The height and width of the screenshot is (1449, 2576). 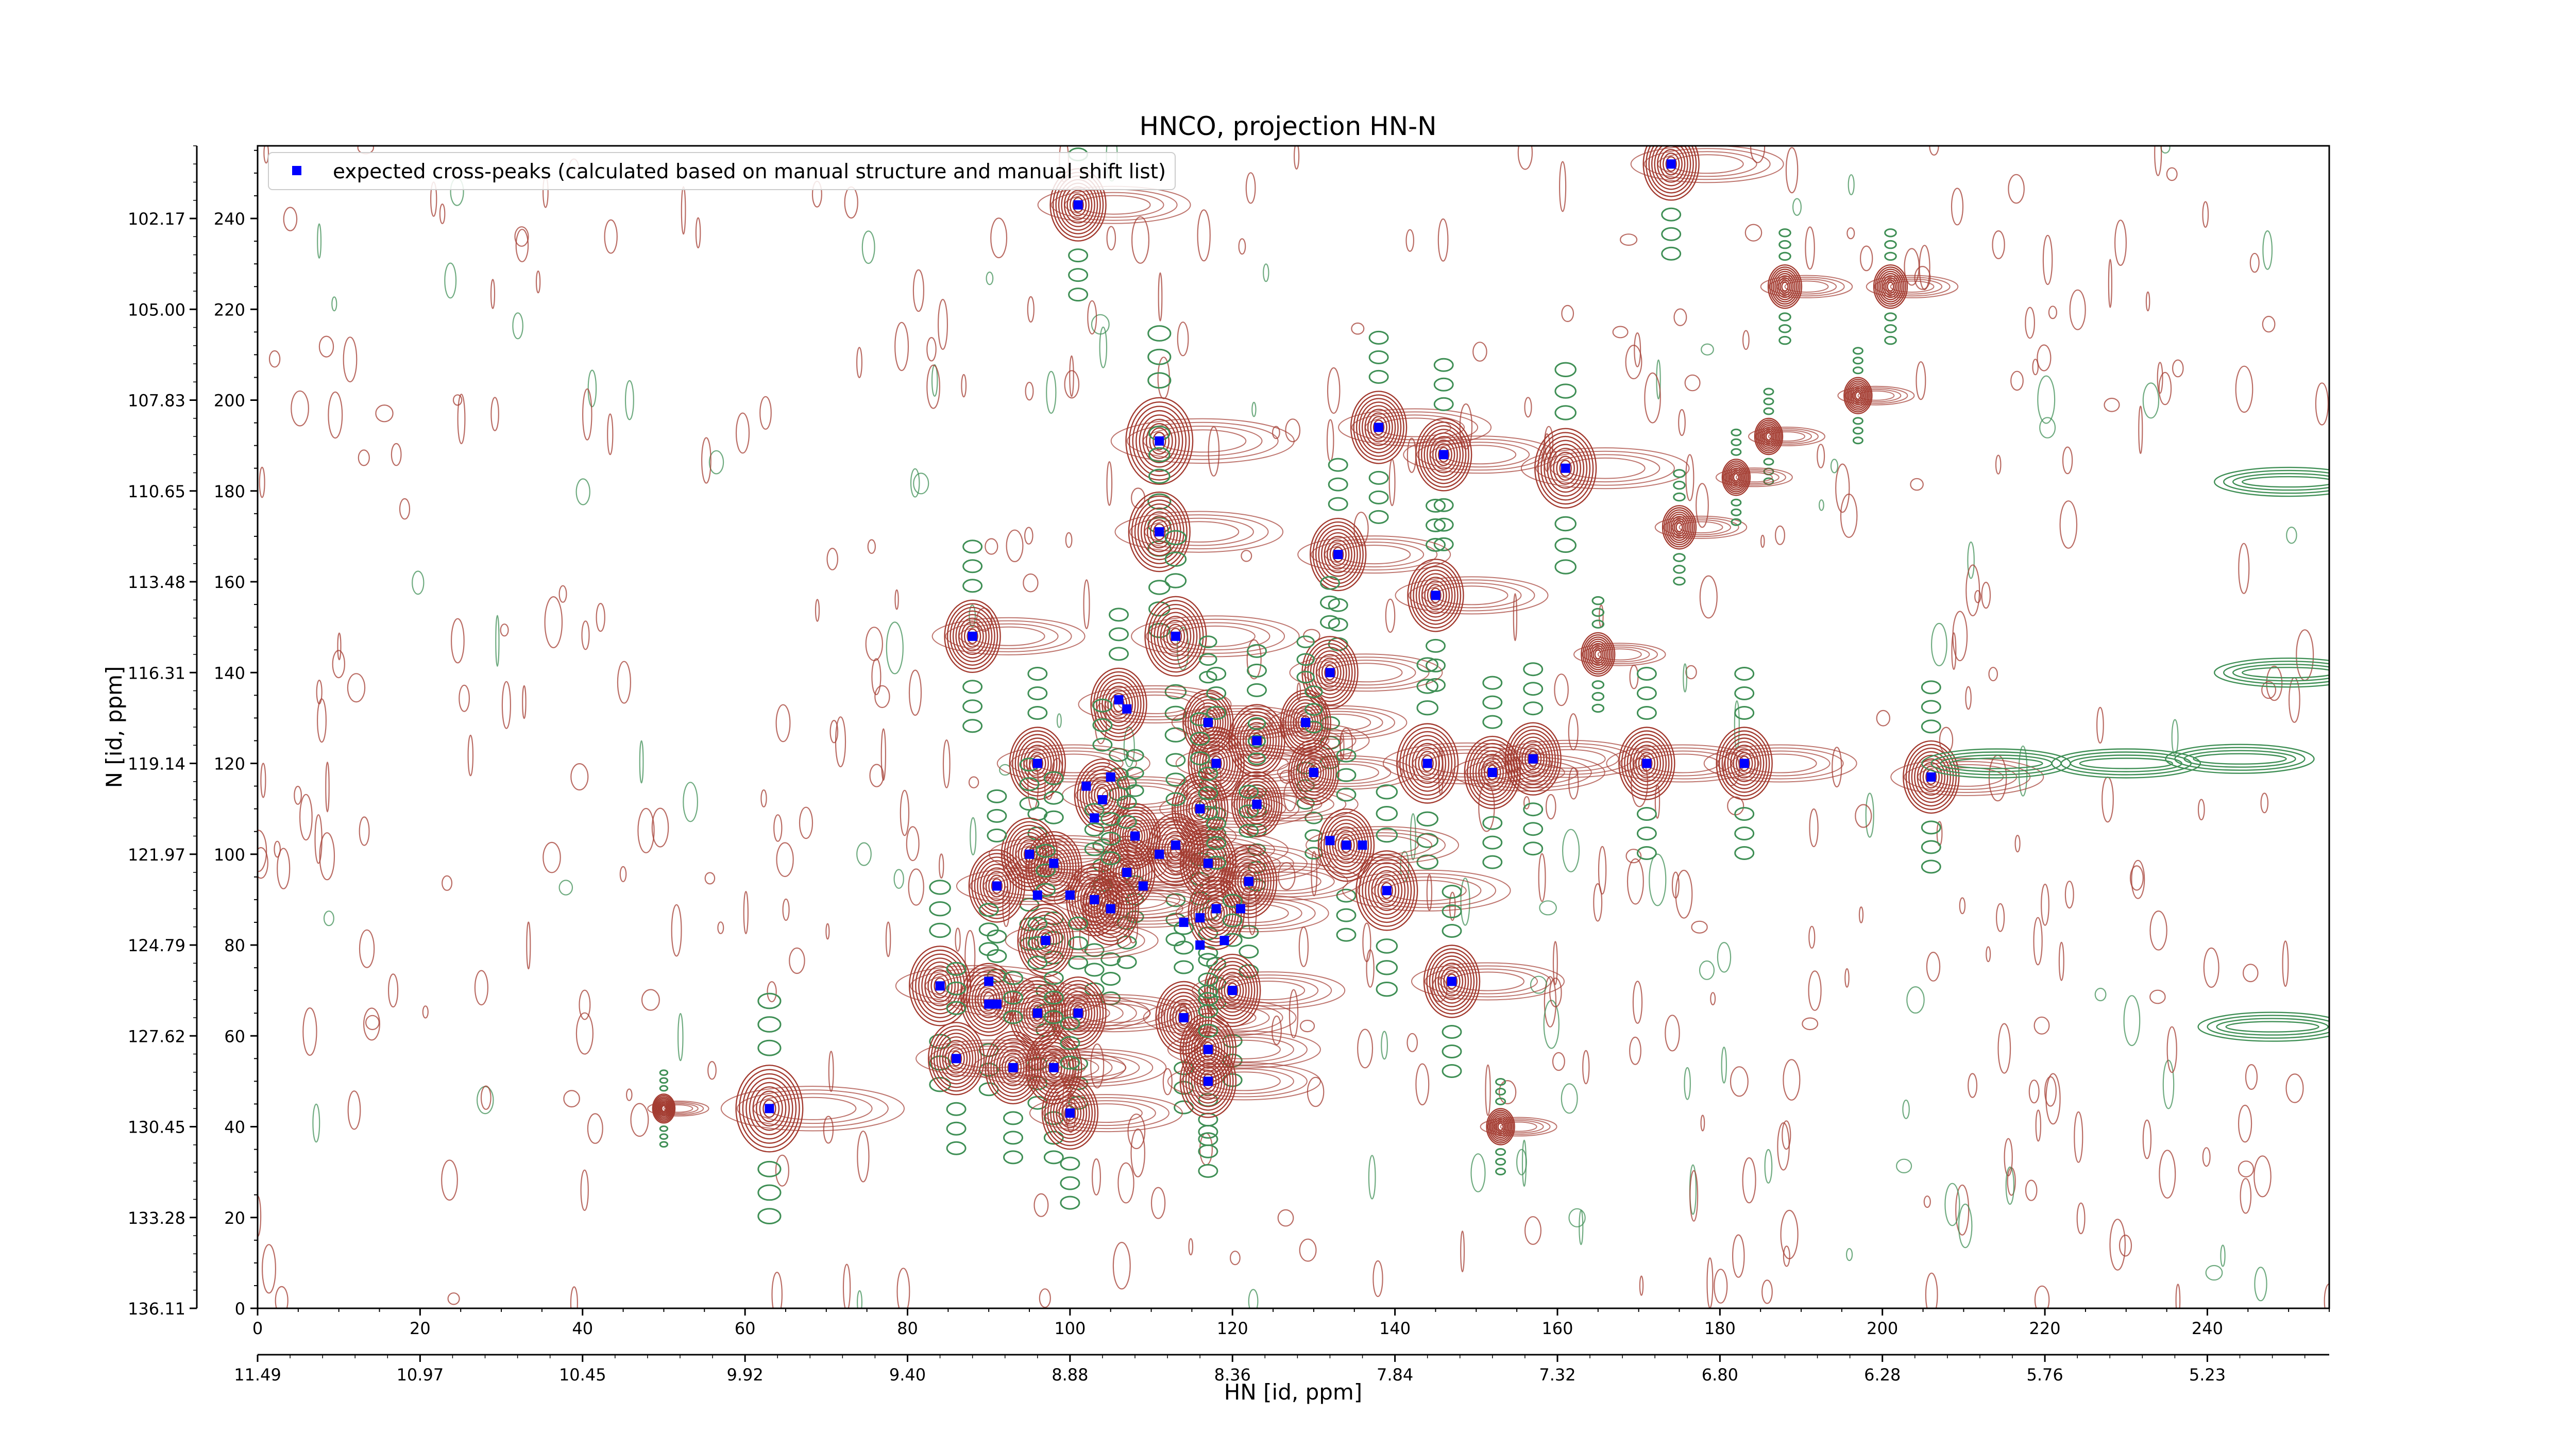 What do you see at coordinates (745, 1328) in the screenshot?
I see `x-index-tick-label: 60` at bounding box center [745, 1328].